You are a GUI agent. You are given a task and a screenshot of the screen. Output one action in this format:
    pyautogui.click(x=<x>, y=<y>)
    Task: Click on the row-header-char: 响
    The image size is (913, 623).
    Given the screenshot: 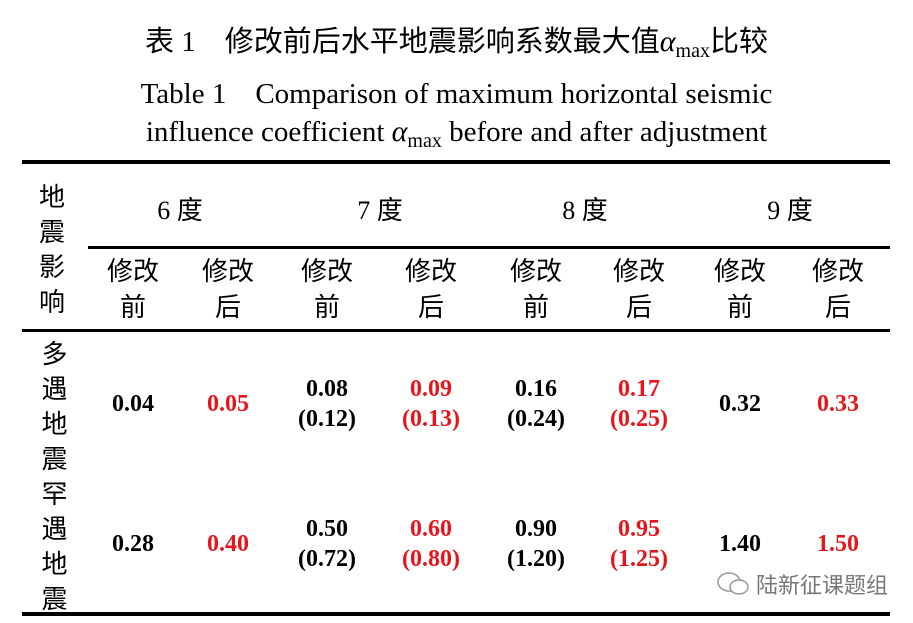 What is the action you would take?
    pyautogui.click(x=51, y=302)
    